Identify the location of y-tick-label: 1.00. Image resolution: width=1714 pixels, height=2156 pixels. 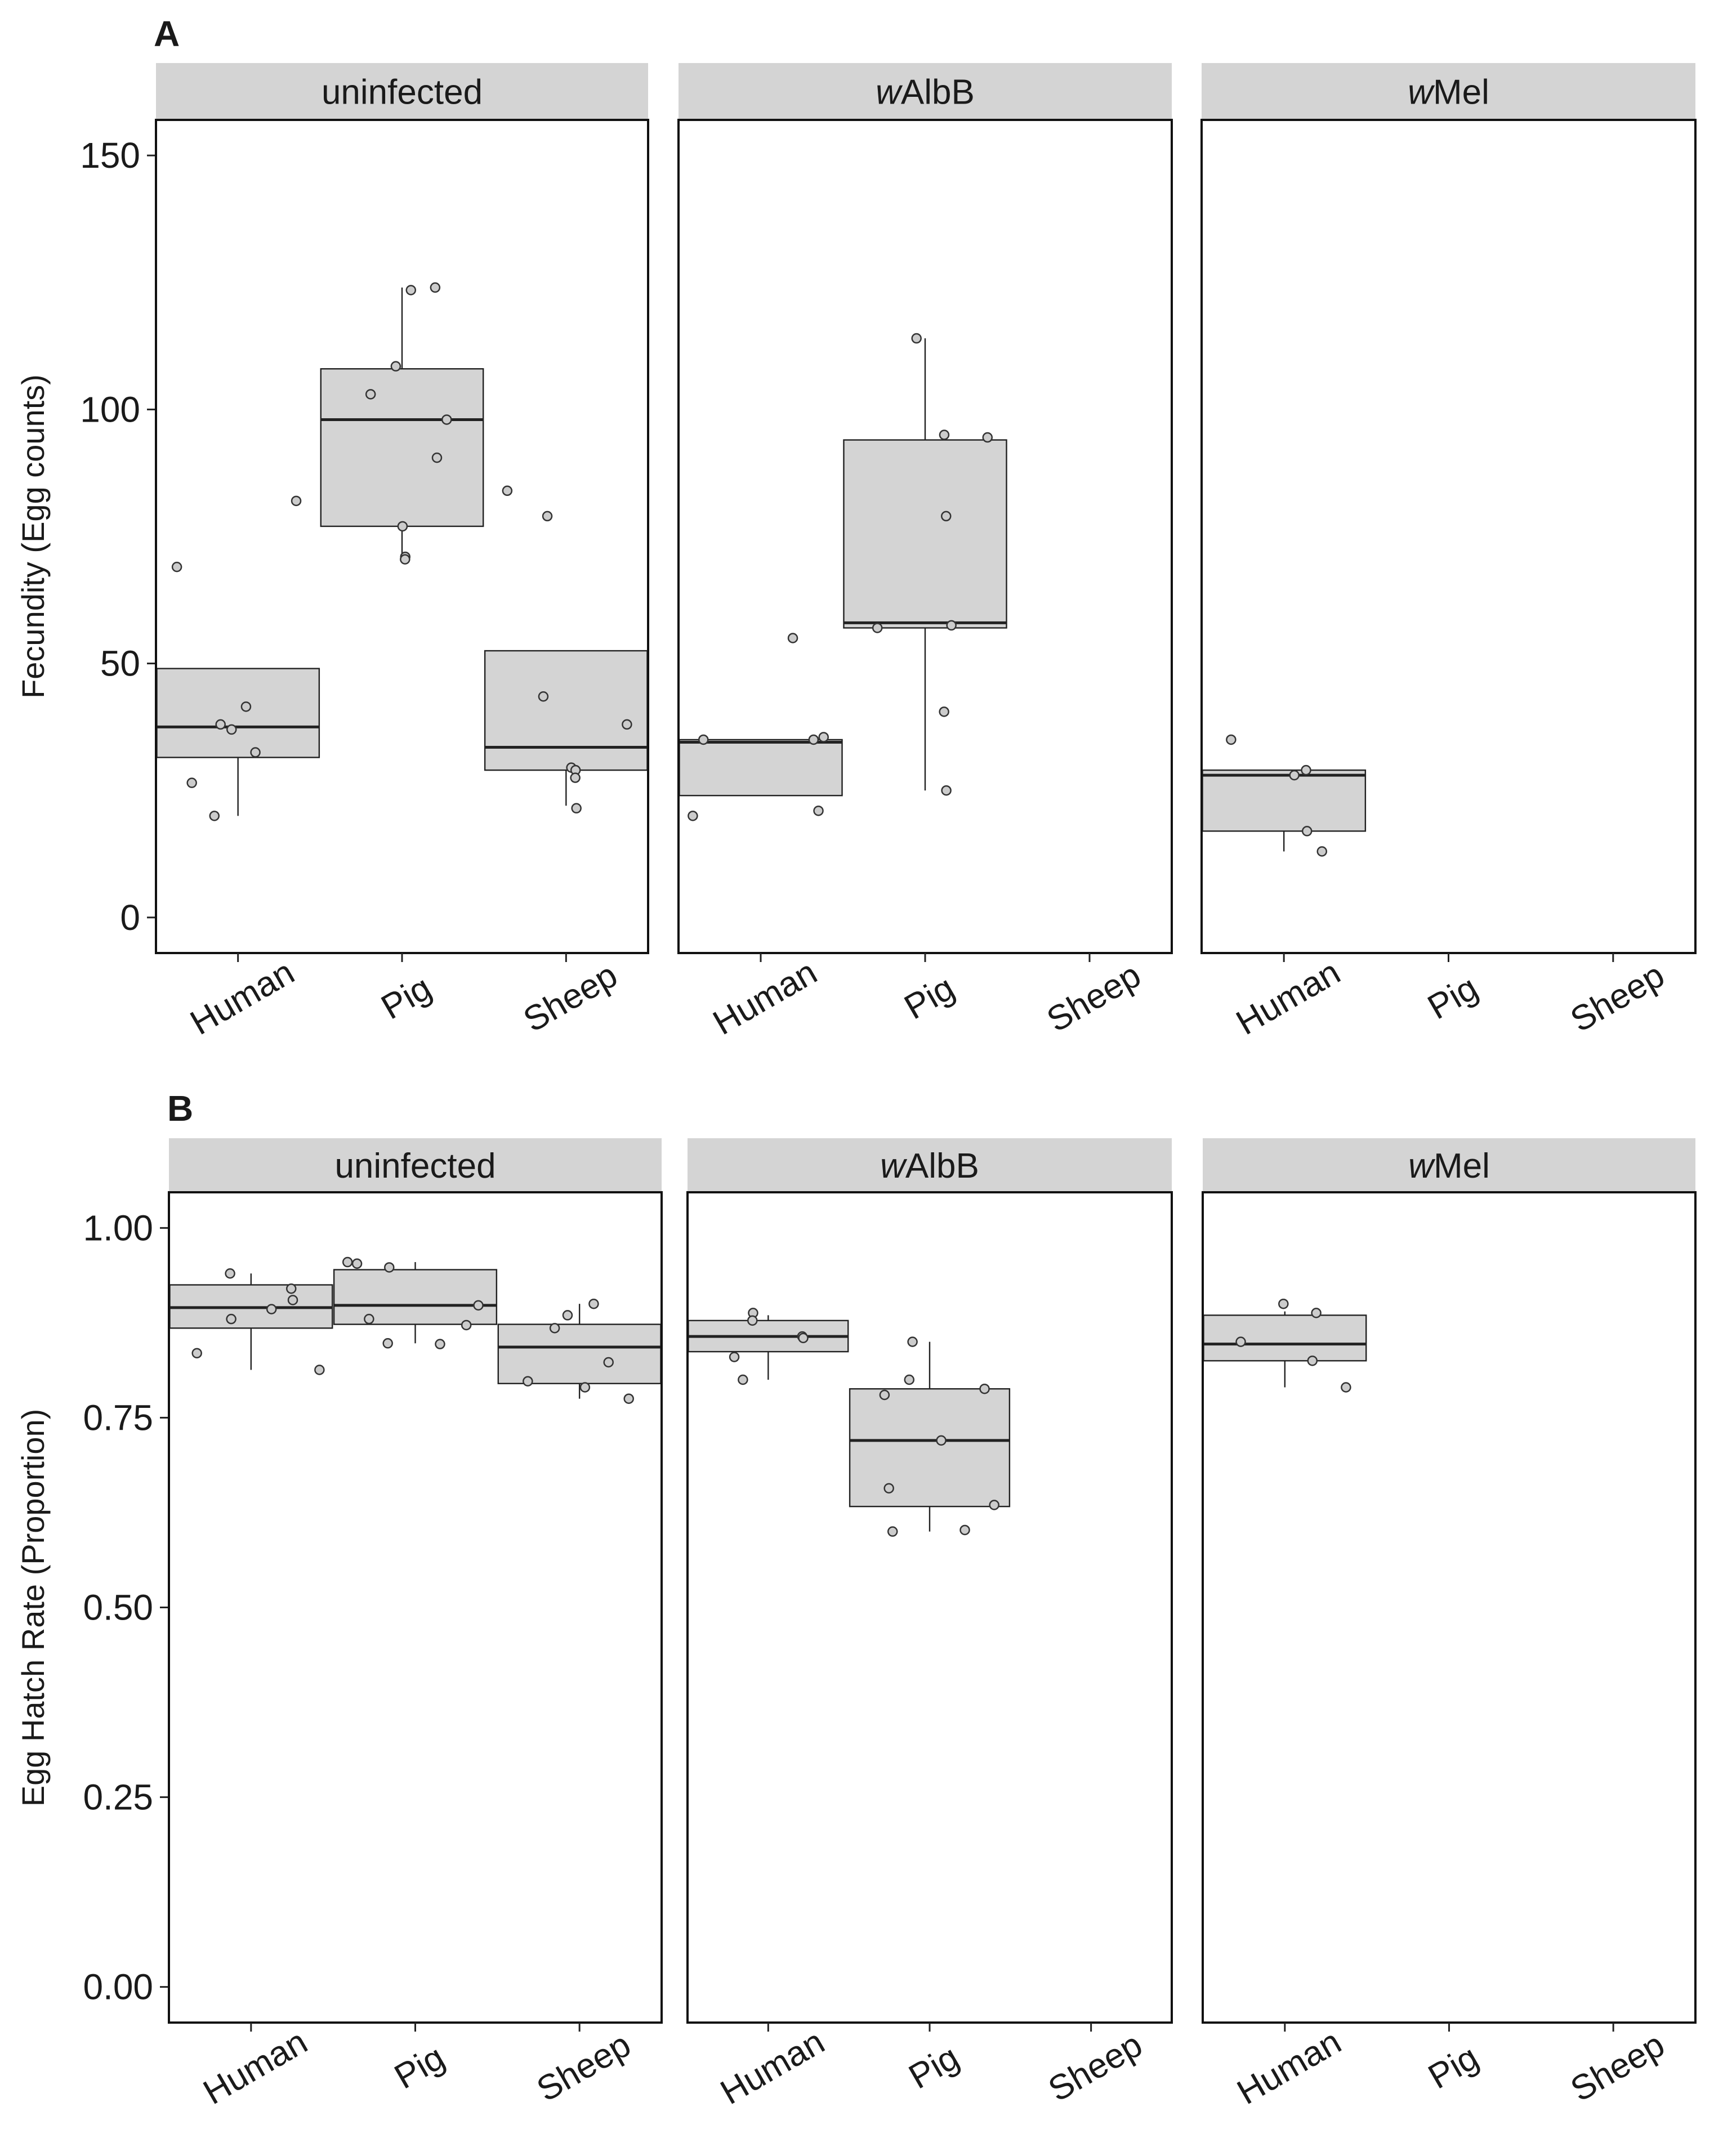
(118, 1227).